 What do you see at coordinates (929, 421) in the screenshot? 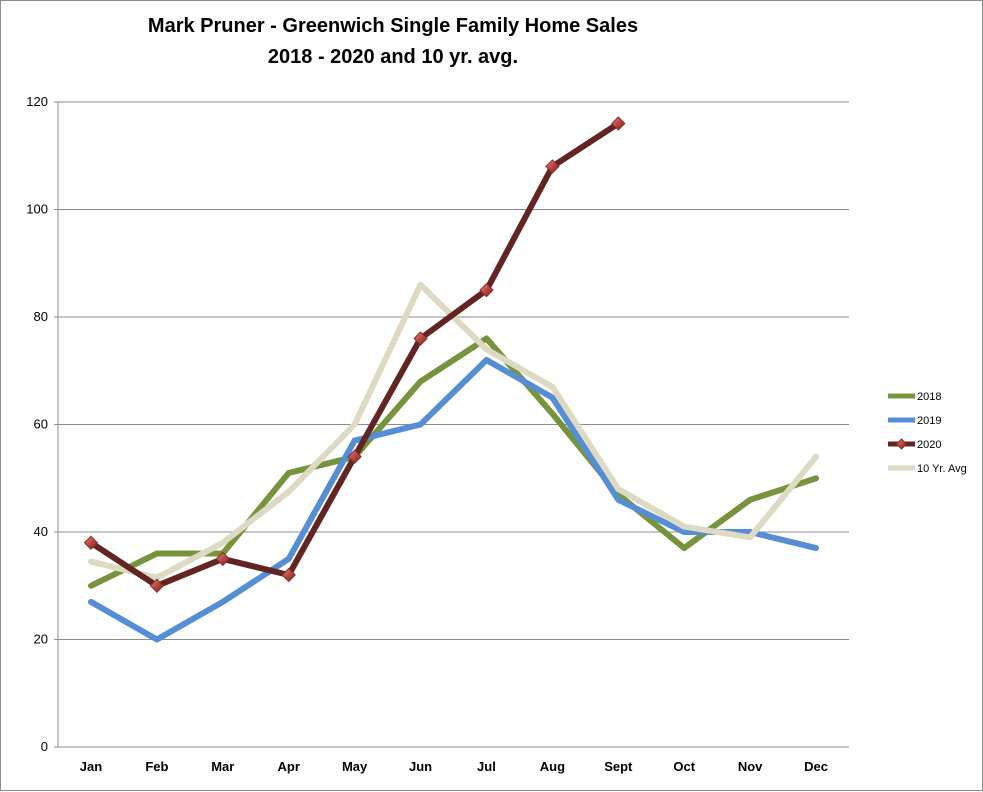
I see `legend-label: 2019` at bounding box center [929, 421].